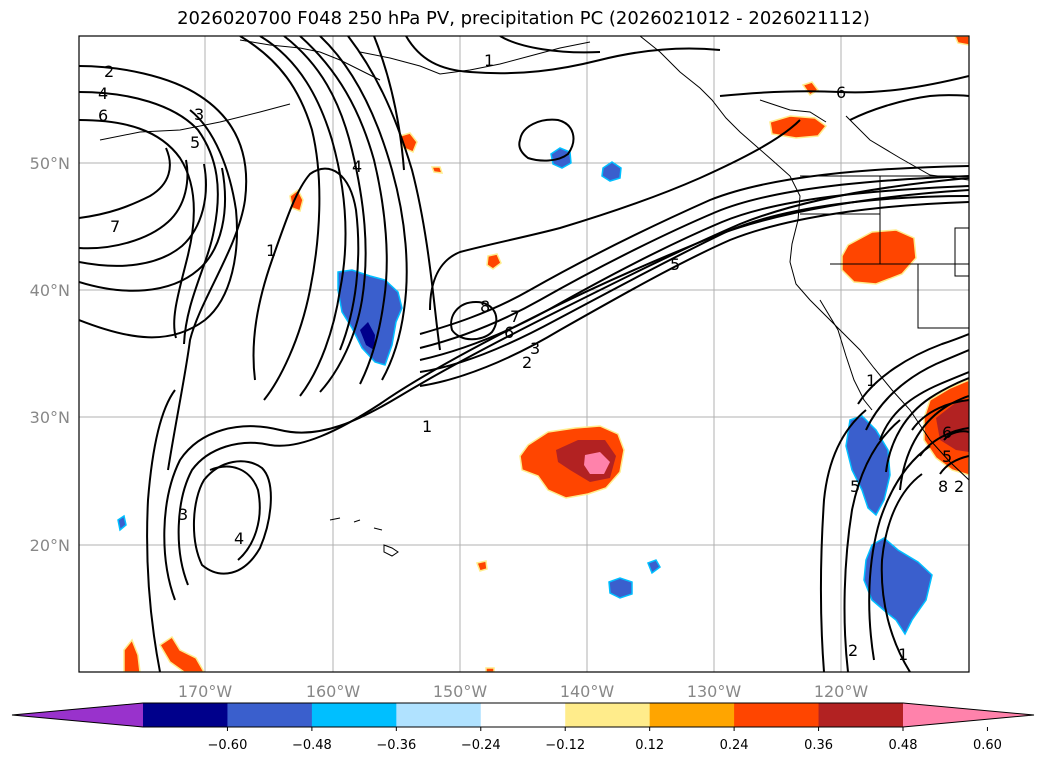 The image size is (1047, 765). What do you see at coordinates (50, 163) in the screenshot?
I see `lat-label: 50°N` at bounding box center [50, 163].